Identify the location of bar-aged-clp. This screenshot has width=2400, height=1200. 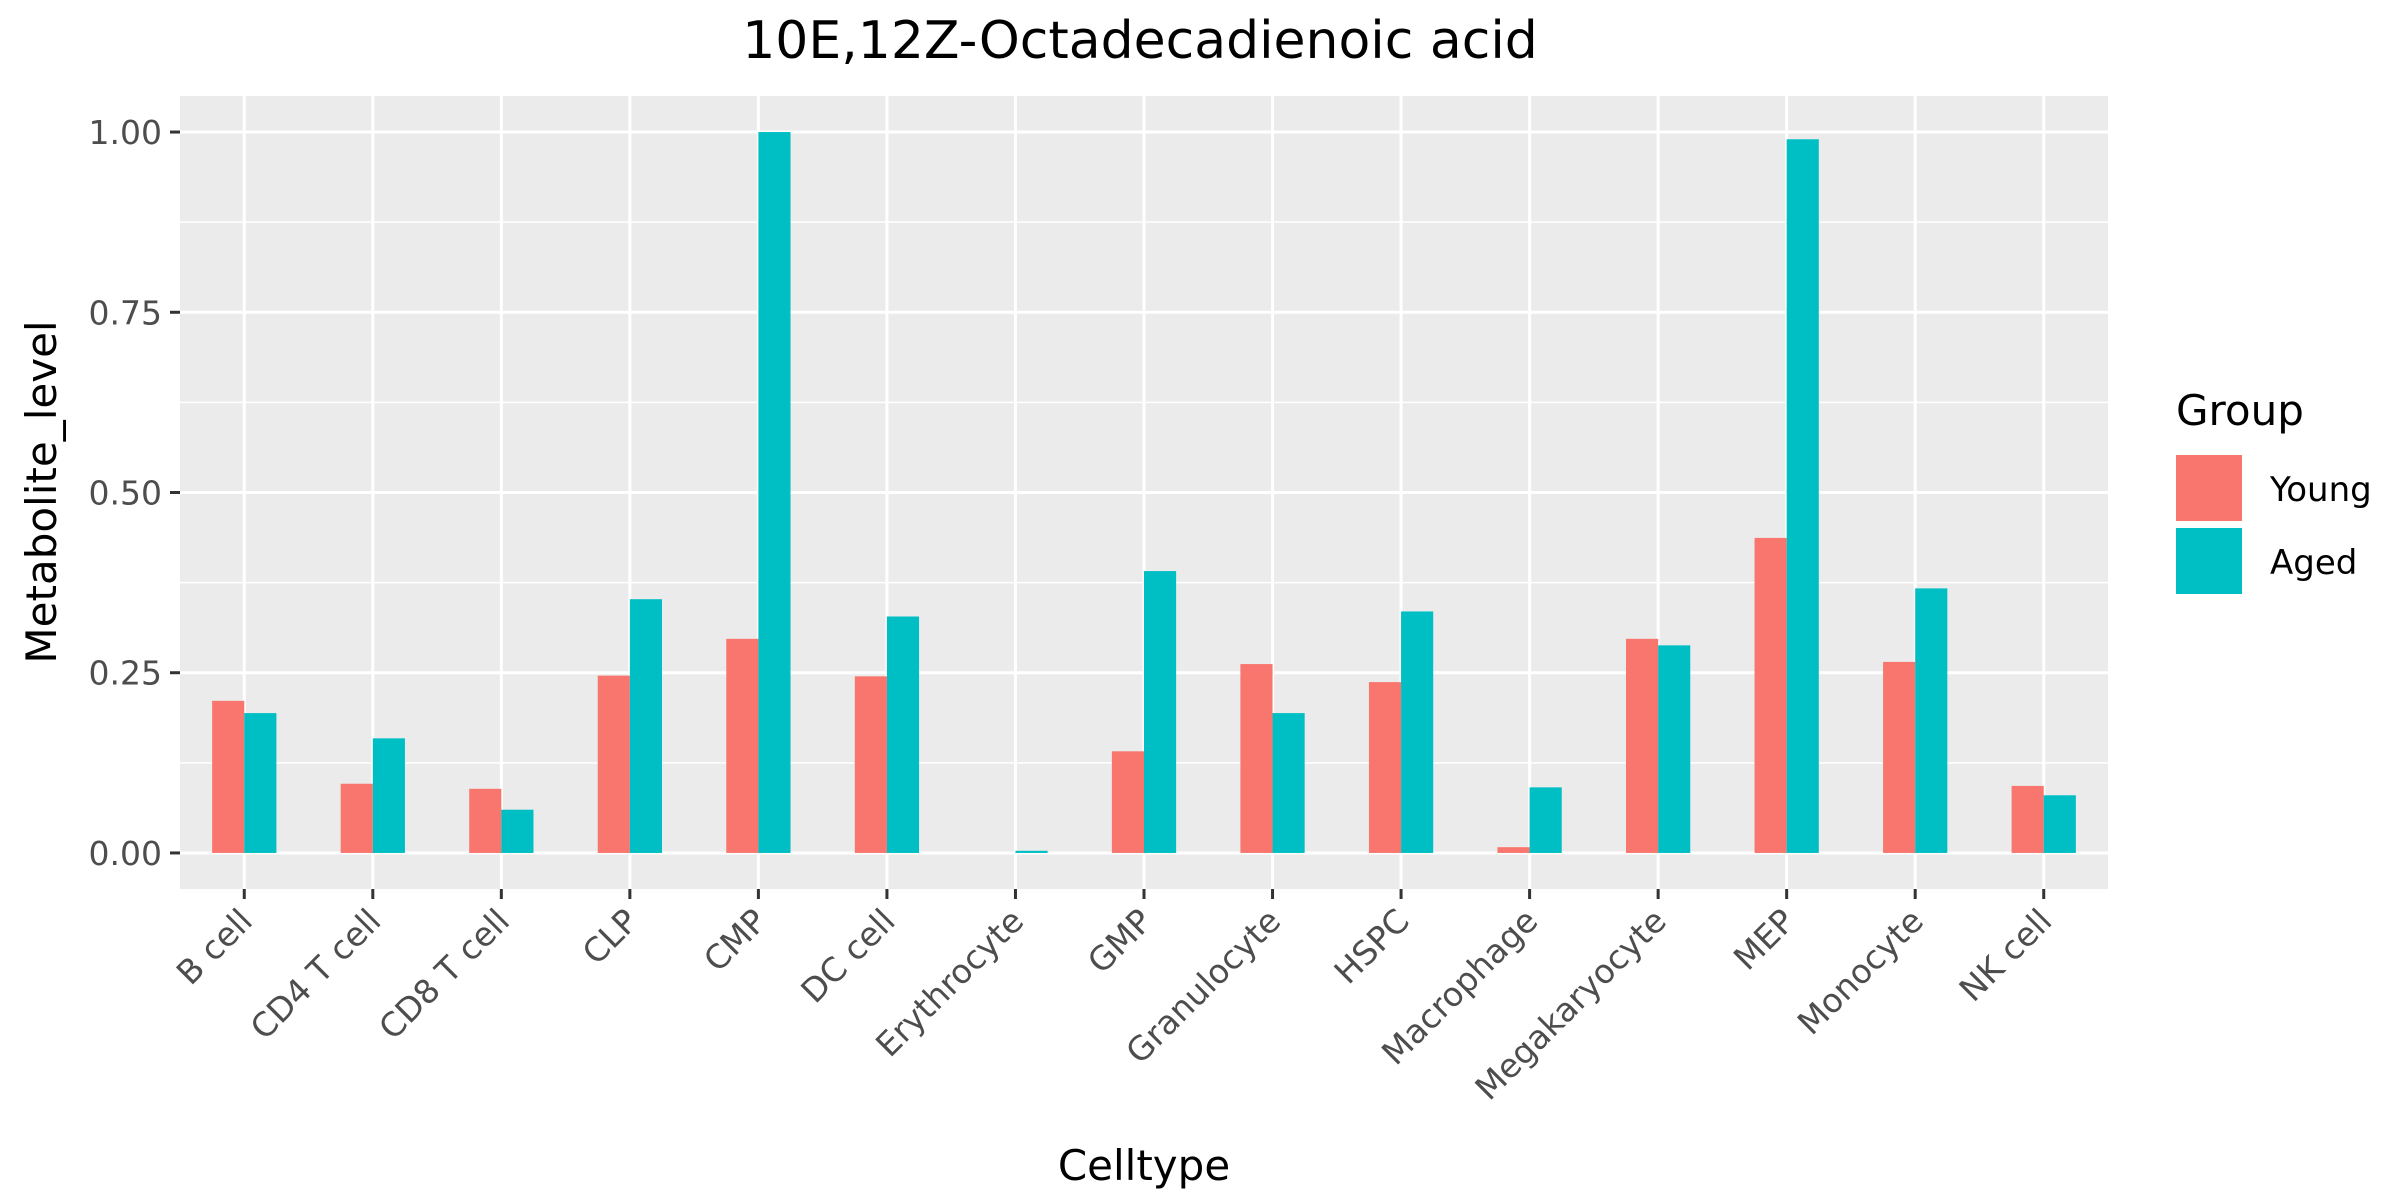
(645, 726).